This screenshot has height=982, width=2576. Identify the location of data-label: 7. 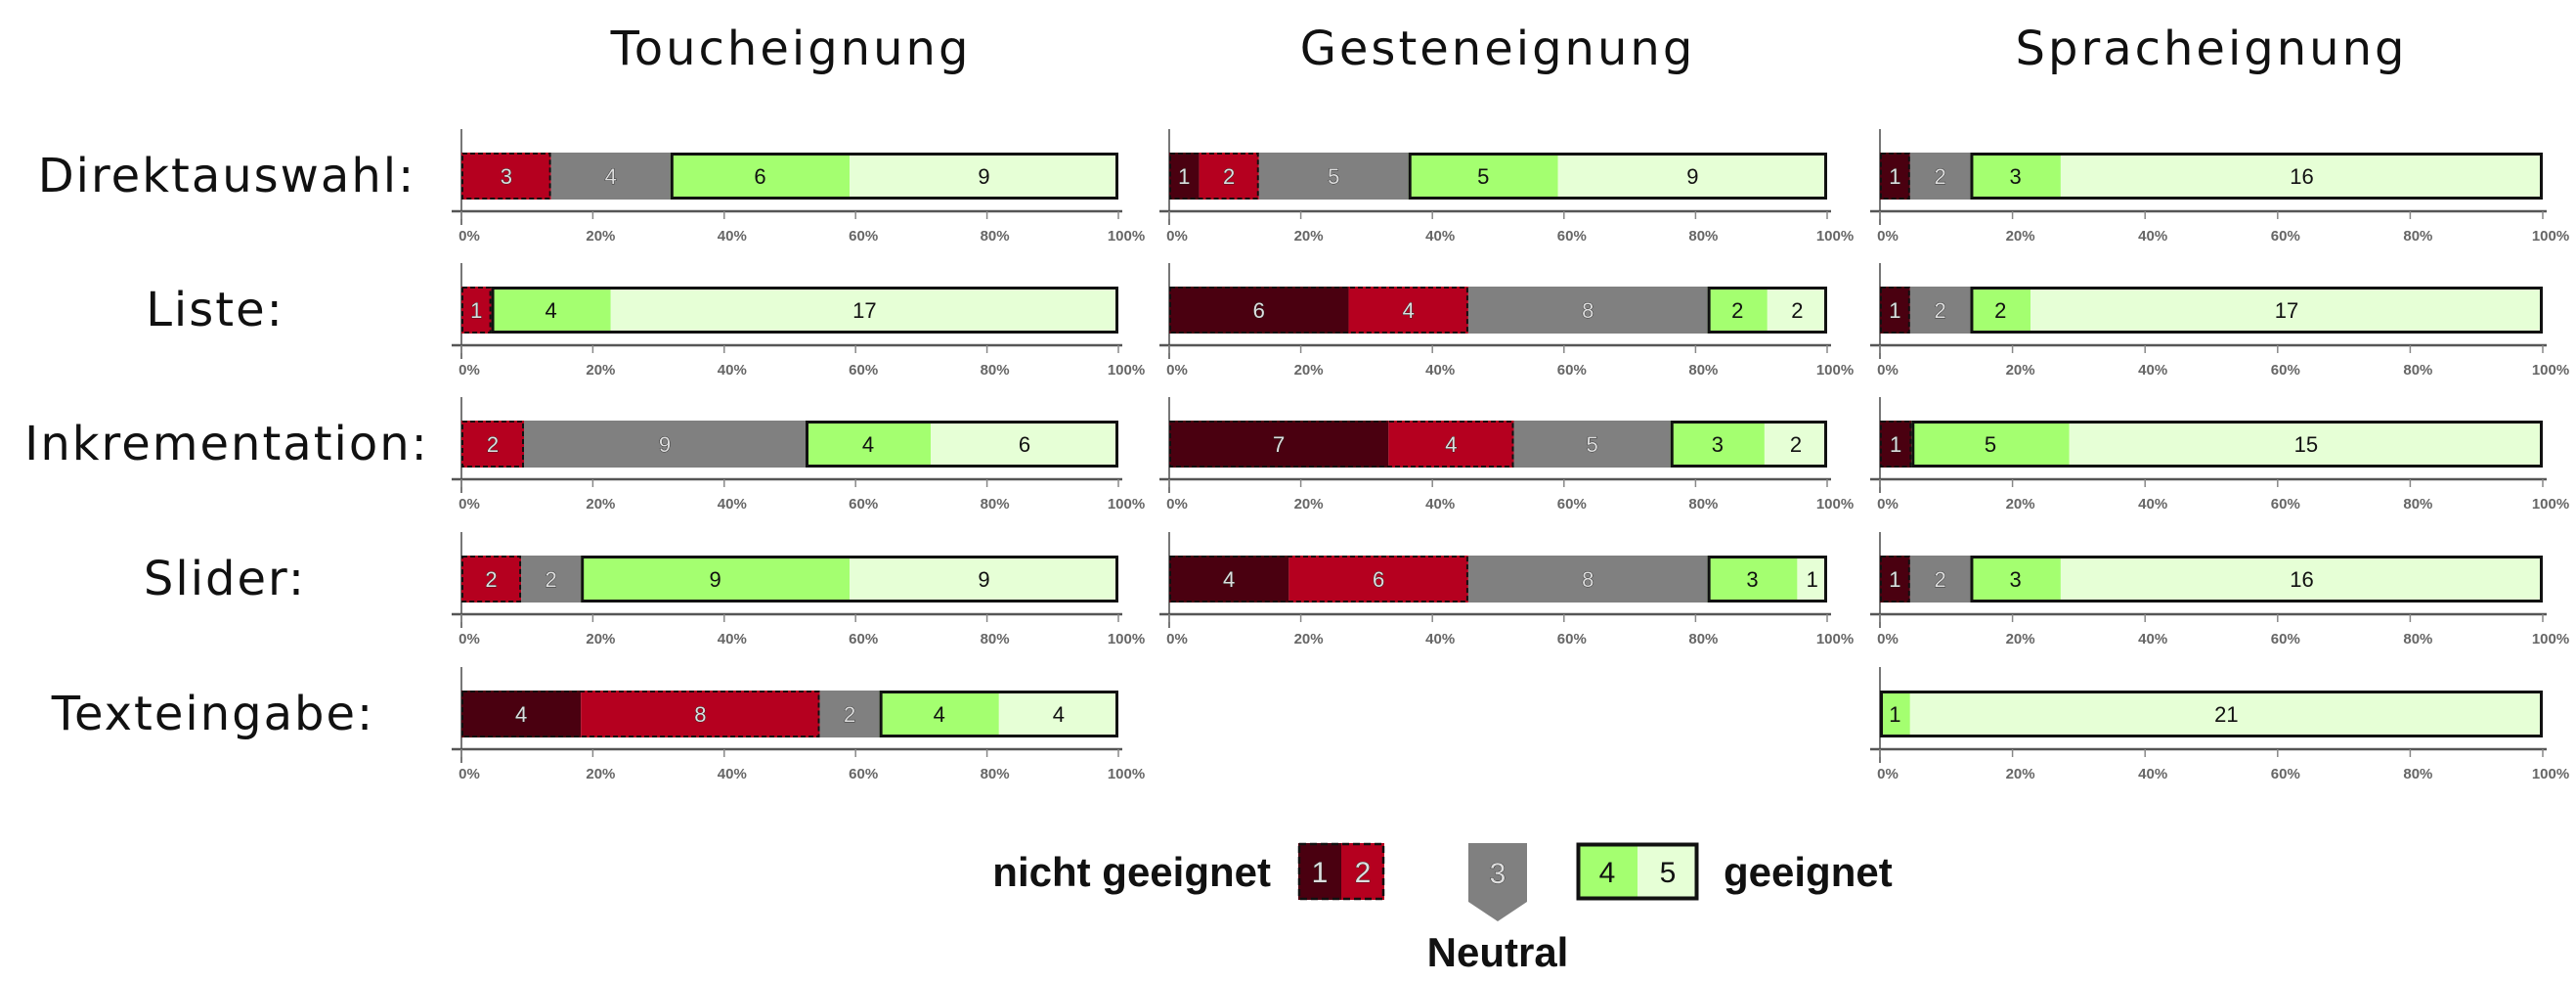
(1279, 444).